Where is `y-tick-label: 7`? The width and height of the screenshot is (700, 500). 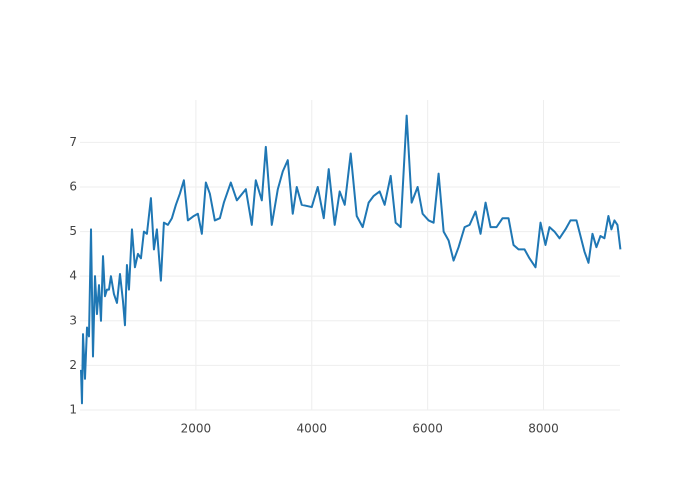 y-tick-label: 7 is located at coordinates (73, 142).